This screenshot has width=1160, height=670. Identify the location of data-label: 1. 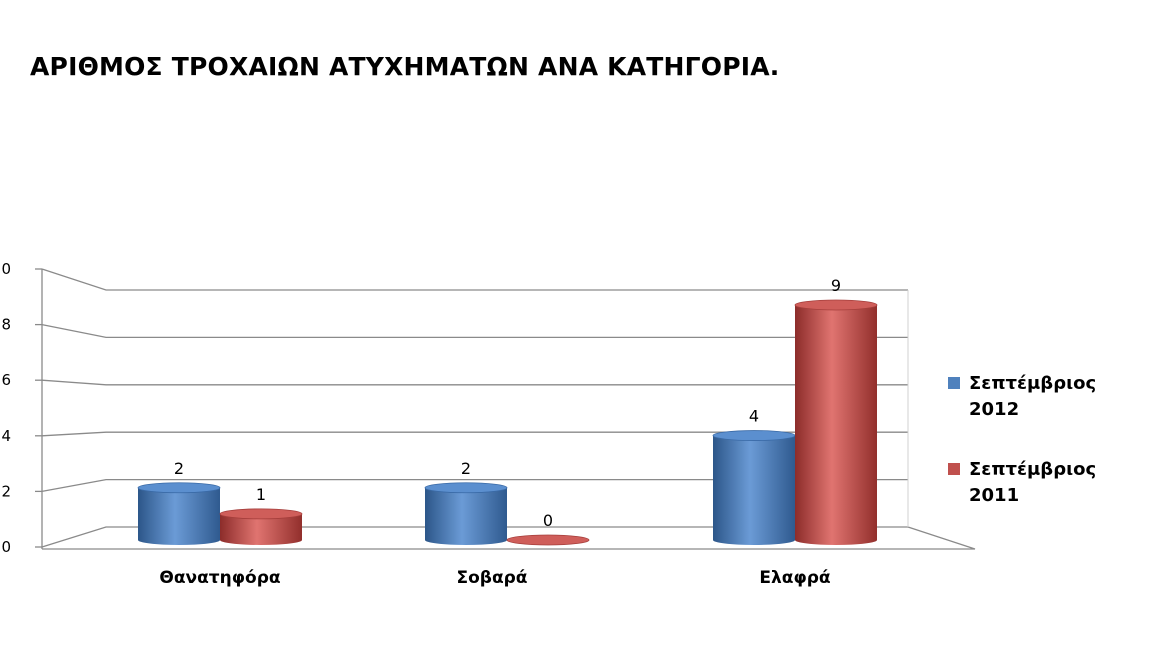
(261, 494).